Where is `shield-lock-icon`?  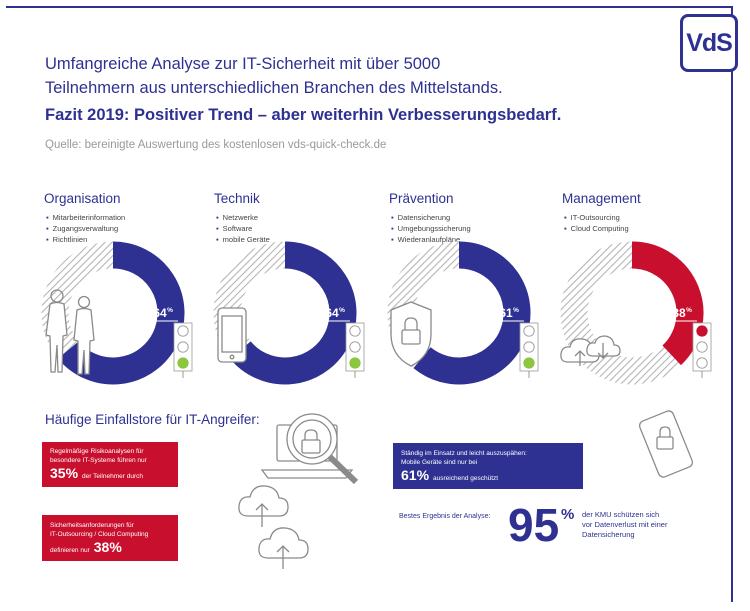 shield-lock-icon is located at coordinates (411, 334).